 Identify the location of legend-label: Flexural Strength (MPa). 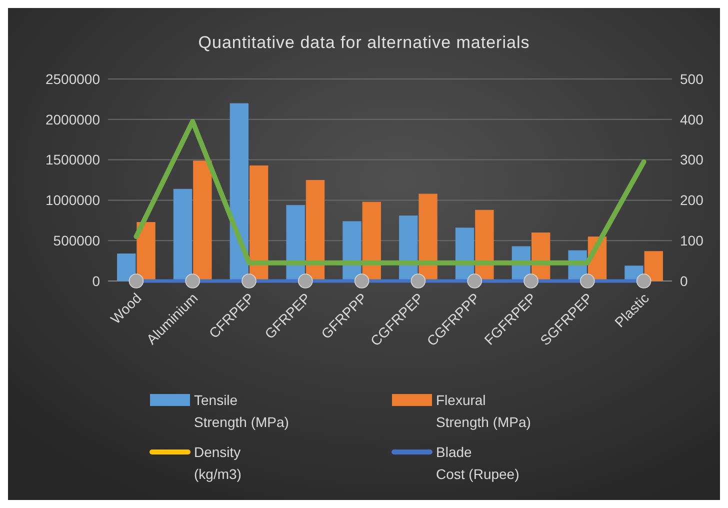
(483, 411).